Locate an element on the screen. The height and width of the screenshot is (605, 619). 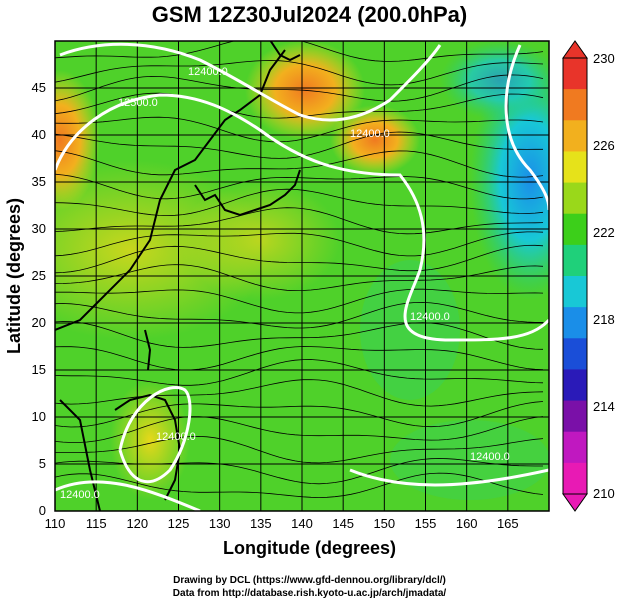
x-tick-label: 110 is located at coordinates (55, 523).